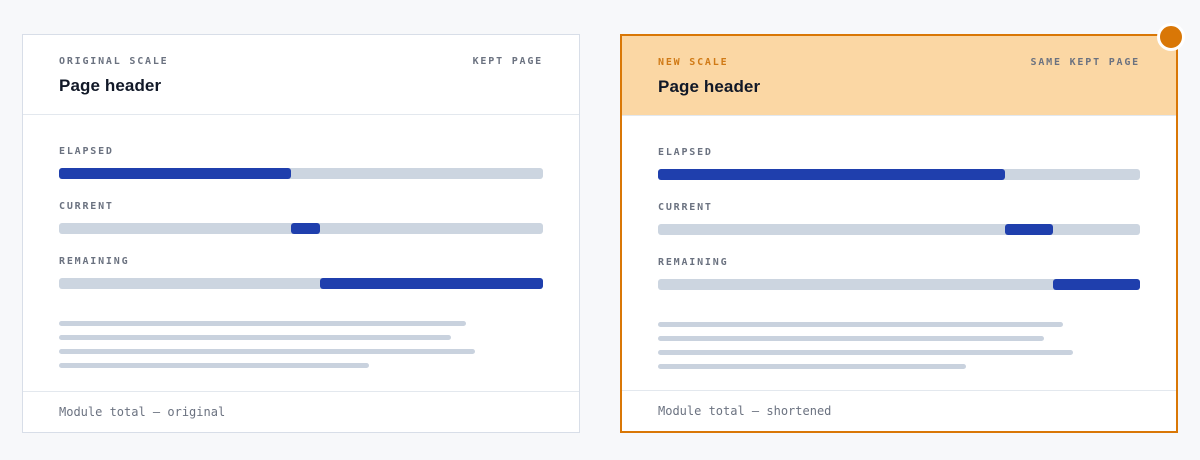  What do you see at coordinates (693, 62) in the screenshot?
I see `card-eyebrow: NEW SCALE` at bounding box center [693, 62].